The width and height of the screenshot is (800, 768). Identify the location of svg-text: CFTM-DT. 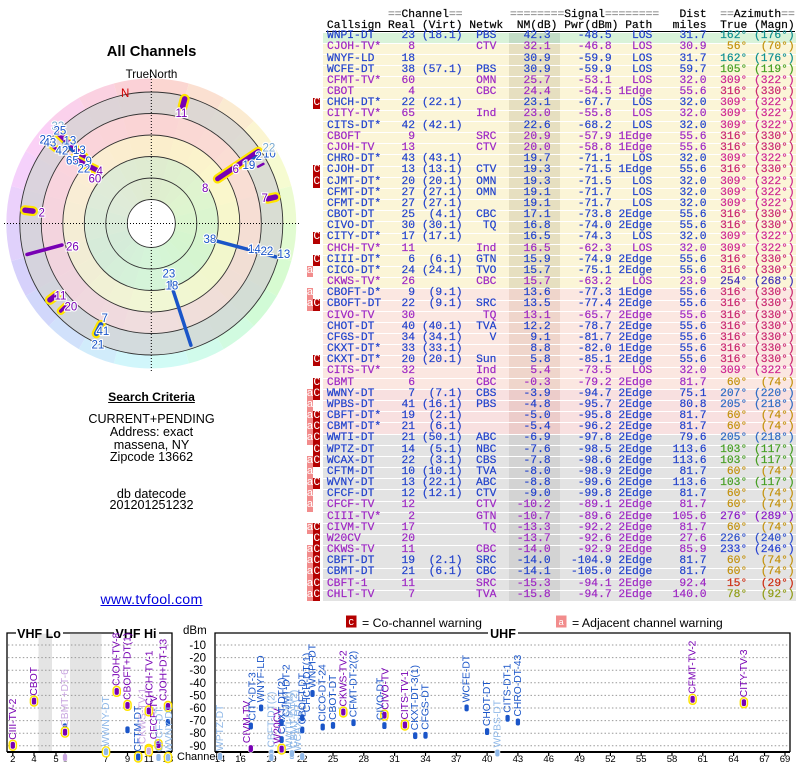
(138, 728).